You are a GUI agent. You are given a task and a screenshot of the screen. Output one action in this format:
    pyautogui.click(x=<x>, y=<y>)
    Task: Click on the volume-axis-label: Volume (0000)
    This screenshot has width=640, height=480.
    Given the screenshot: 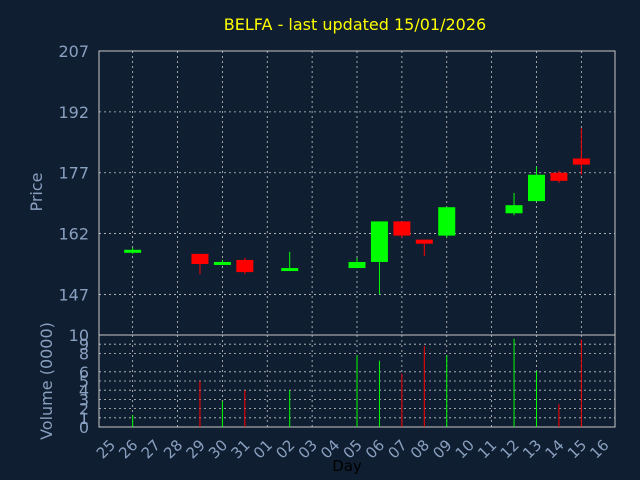 What is the action you would take?
    pyautogui.click(x=46, y=381)
    